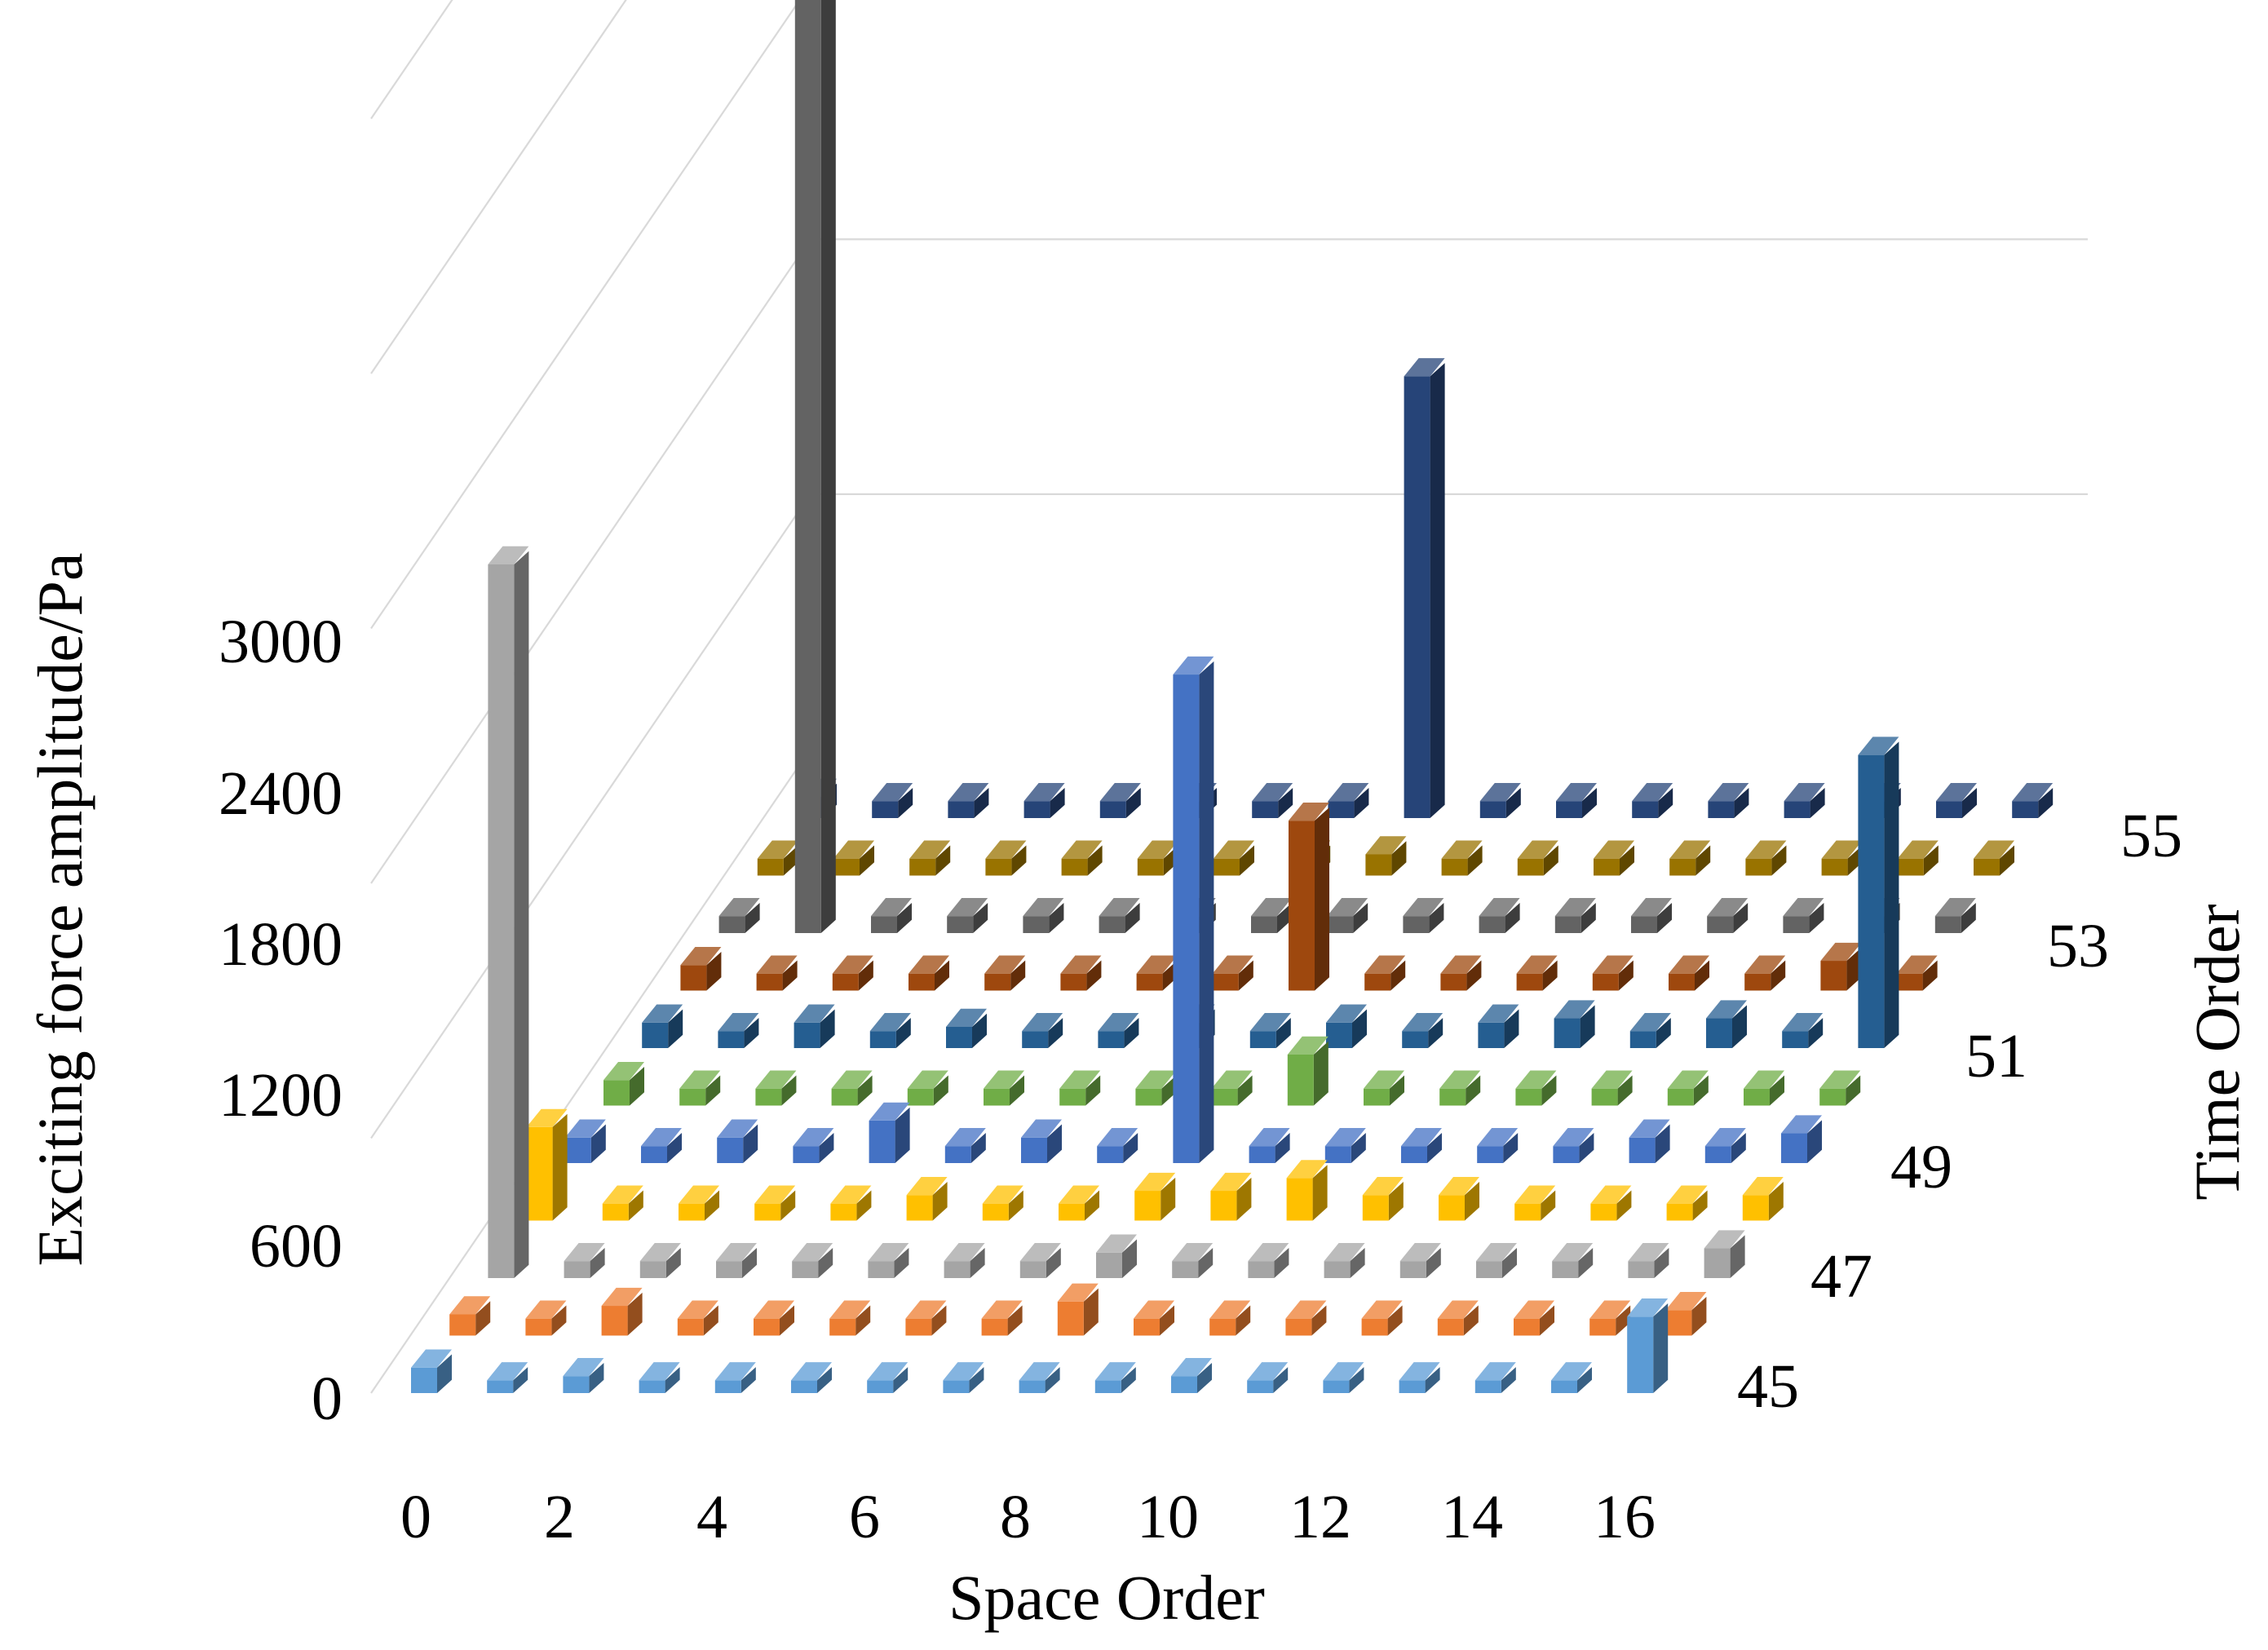  What do you see at coordinates (60, 909) in the screenshot?
I see `y-axis-title: Exciting force amplitude/Pa` at bounding box center [60, 909].